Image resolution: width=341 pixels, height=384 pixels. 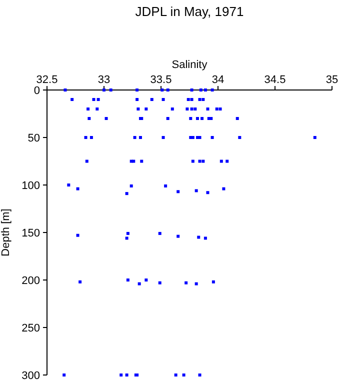 What do you see at coordinates (275, 80) in the screenshot?
I see `x-tick-label: 34.5` at bounding box center [275, 80].